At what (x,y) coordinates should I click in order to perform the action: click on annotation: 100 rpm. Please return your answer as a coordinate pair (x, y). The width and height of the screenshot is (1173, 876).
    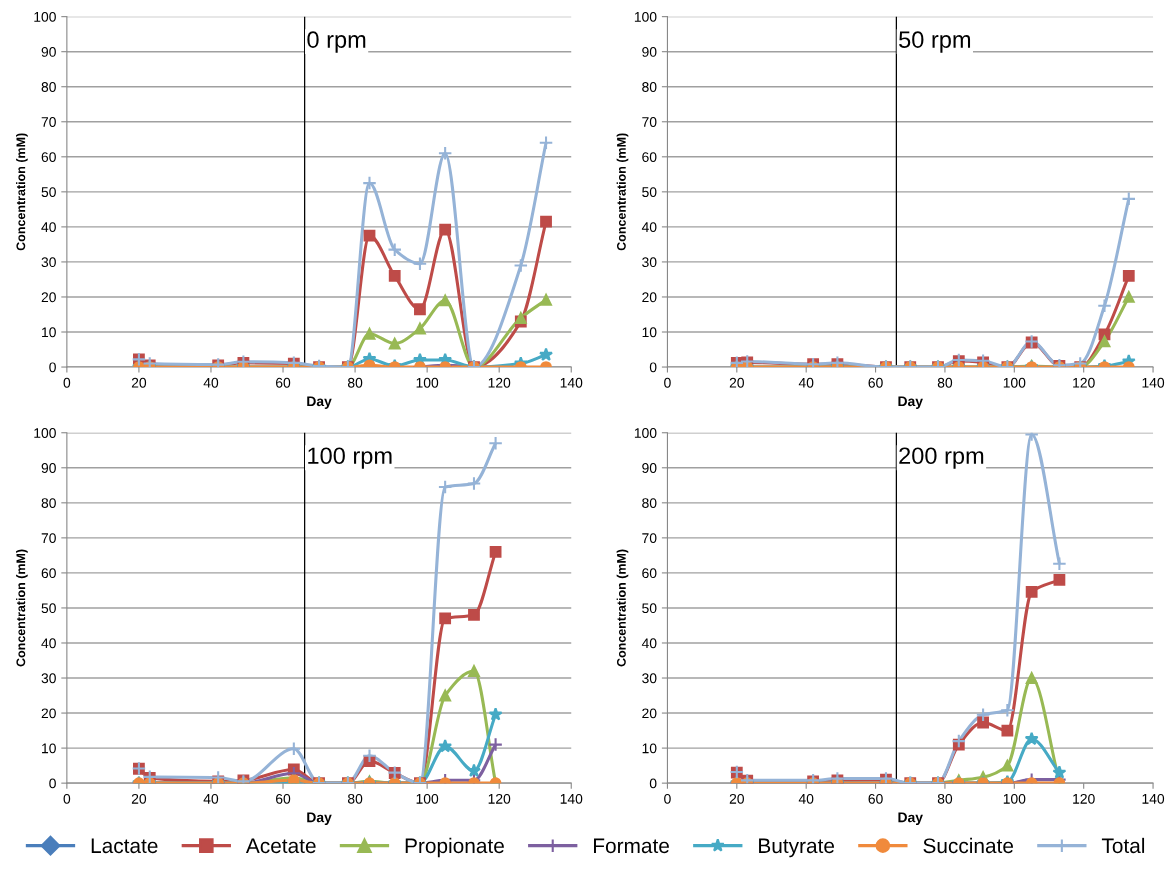
    Looking at the image, I should click on (350, 458).